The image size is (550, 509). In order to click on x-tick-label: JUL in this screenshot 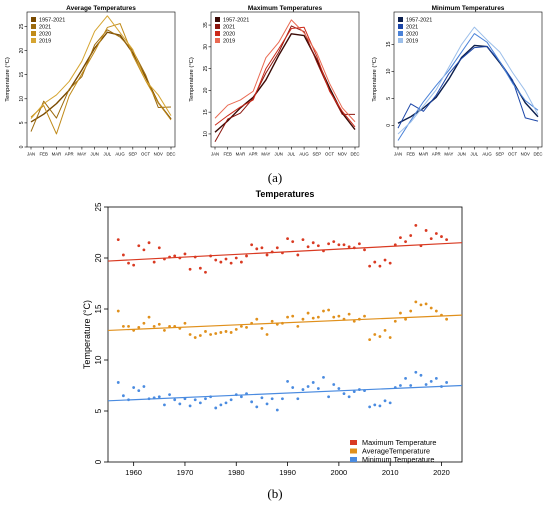, I will do `click(108, 154)`.